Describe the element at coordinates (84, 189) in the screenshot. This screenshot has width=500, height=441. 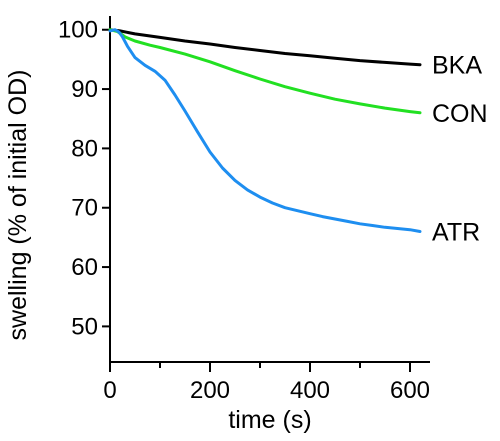
I see `y-axis: 50 60 70 80 90 100` at that location.